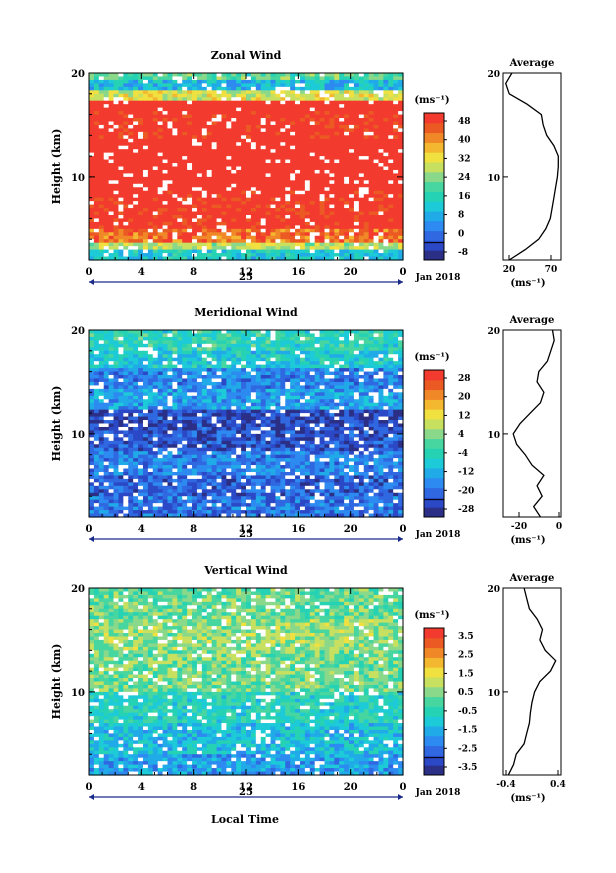 The width and height of the screenshot is (616, 873). Describe the element at coordinates (438, 278) in the screenshot. I see `date-label: Jan 2018` at that location.